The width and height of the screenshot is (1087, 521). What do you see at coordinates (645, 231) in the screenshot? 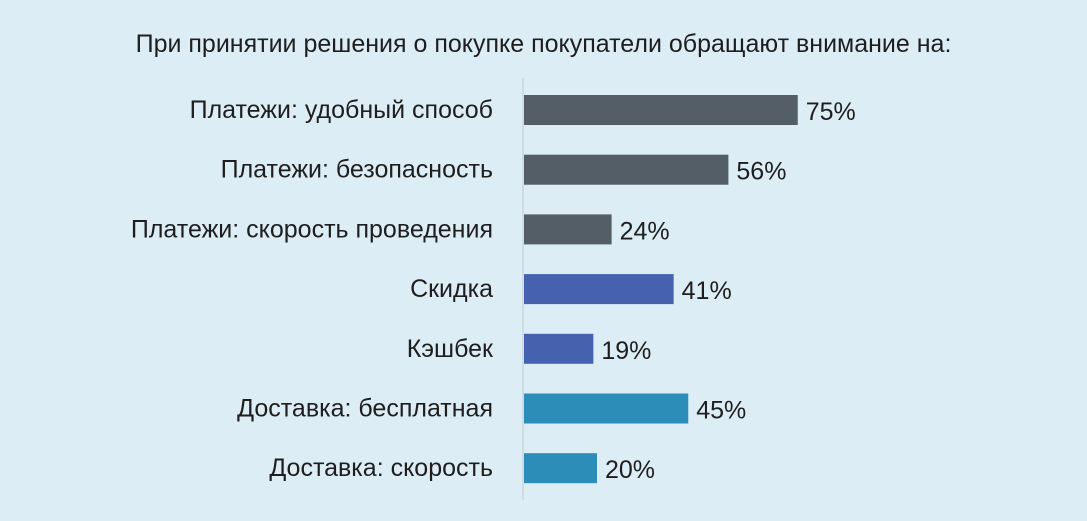
I see `value-label: 24%` at bounding box center [645, 231].